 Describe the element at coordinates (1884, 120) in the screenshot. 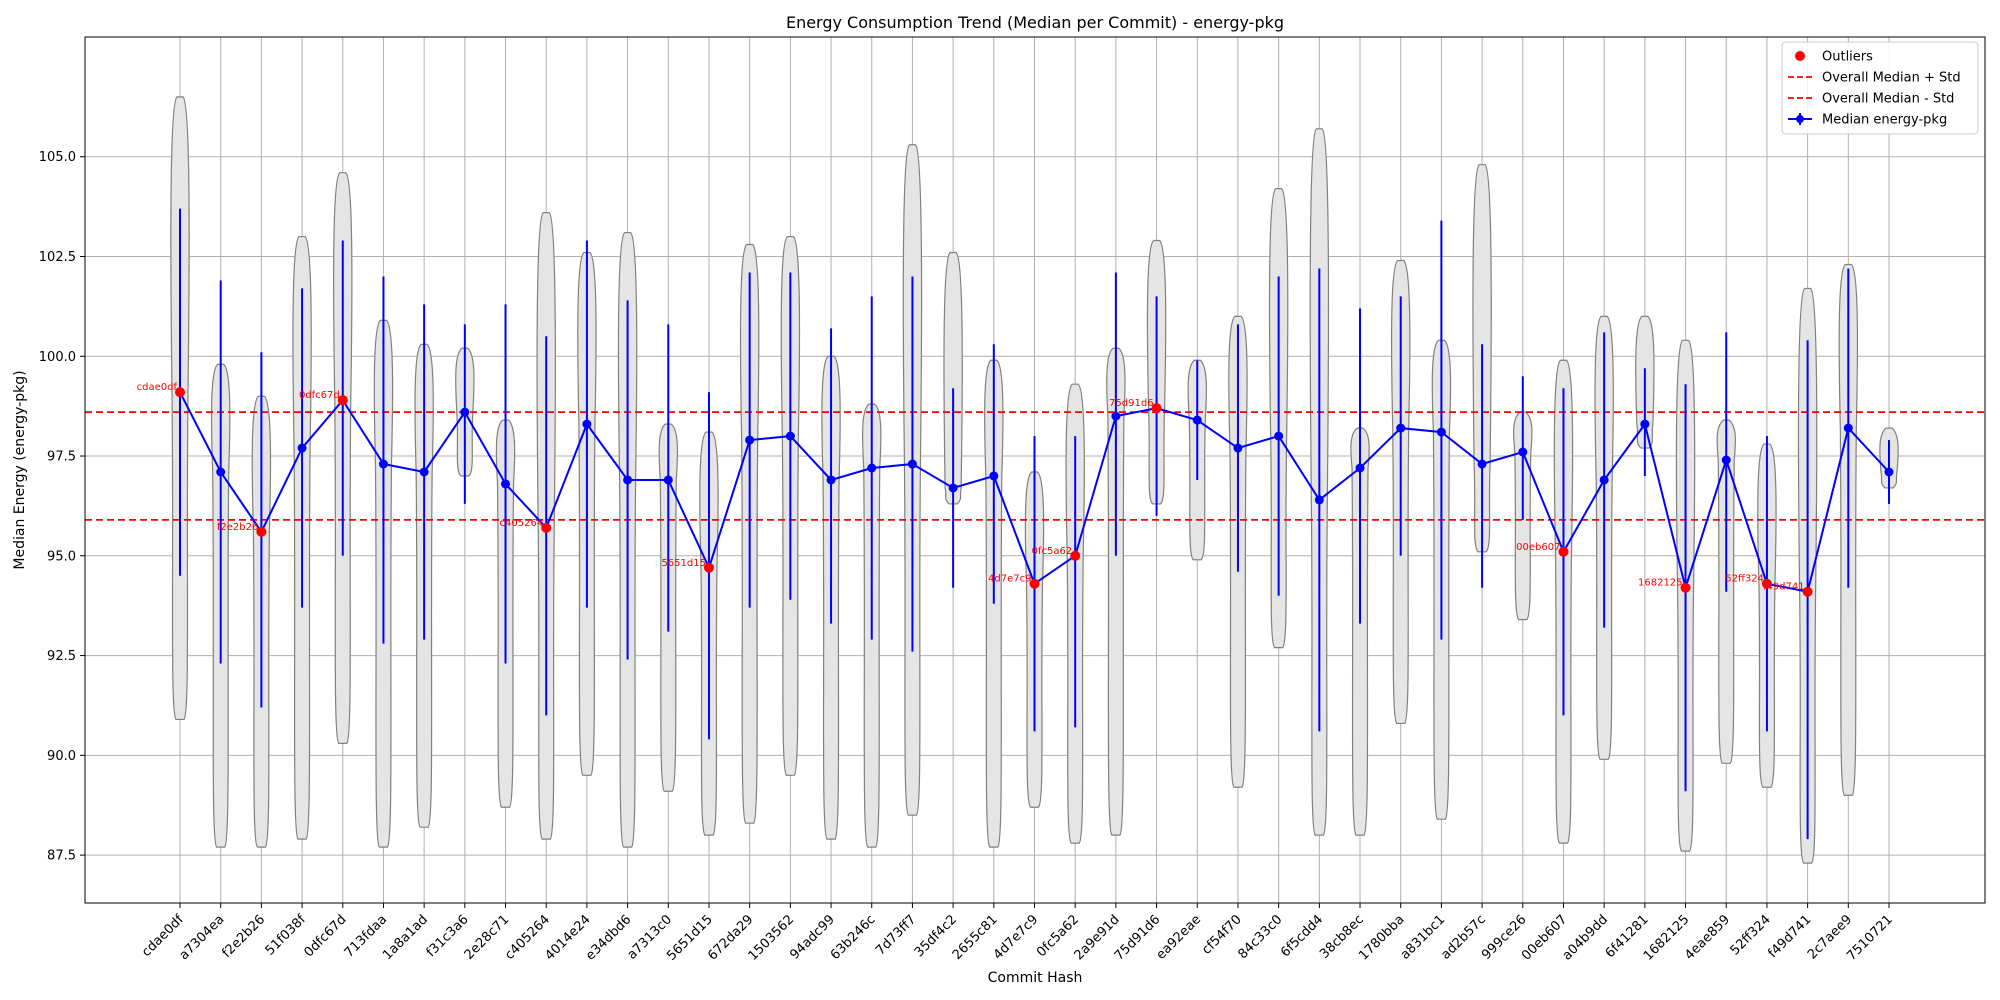

I see `legend-label: Median energy-pkg` at that location.